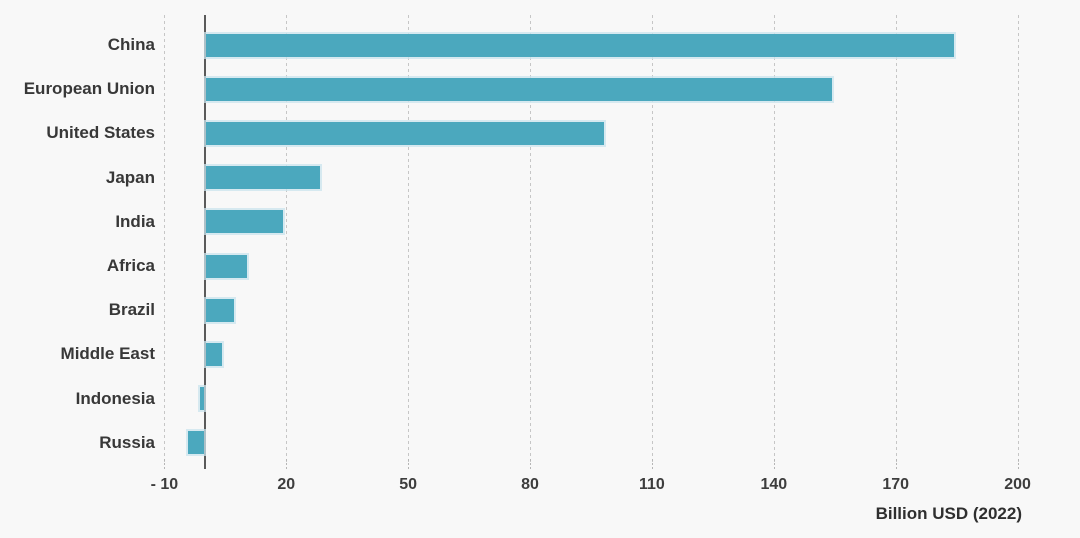 This screenshot has height=538, width=1080. I want to click on category-label: Africa, so click(130, 265).